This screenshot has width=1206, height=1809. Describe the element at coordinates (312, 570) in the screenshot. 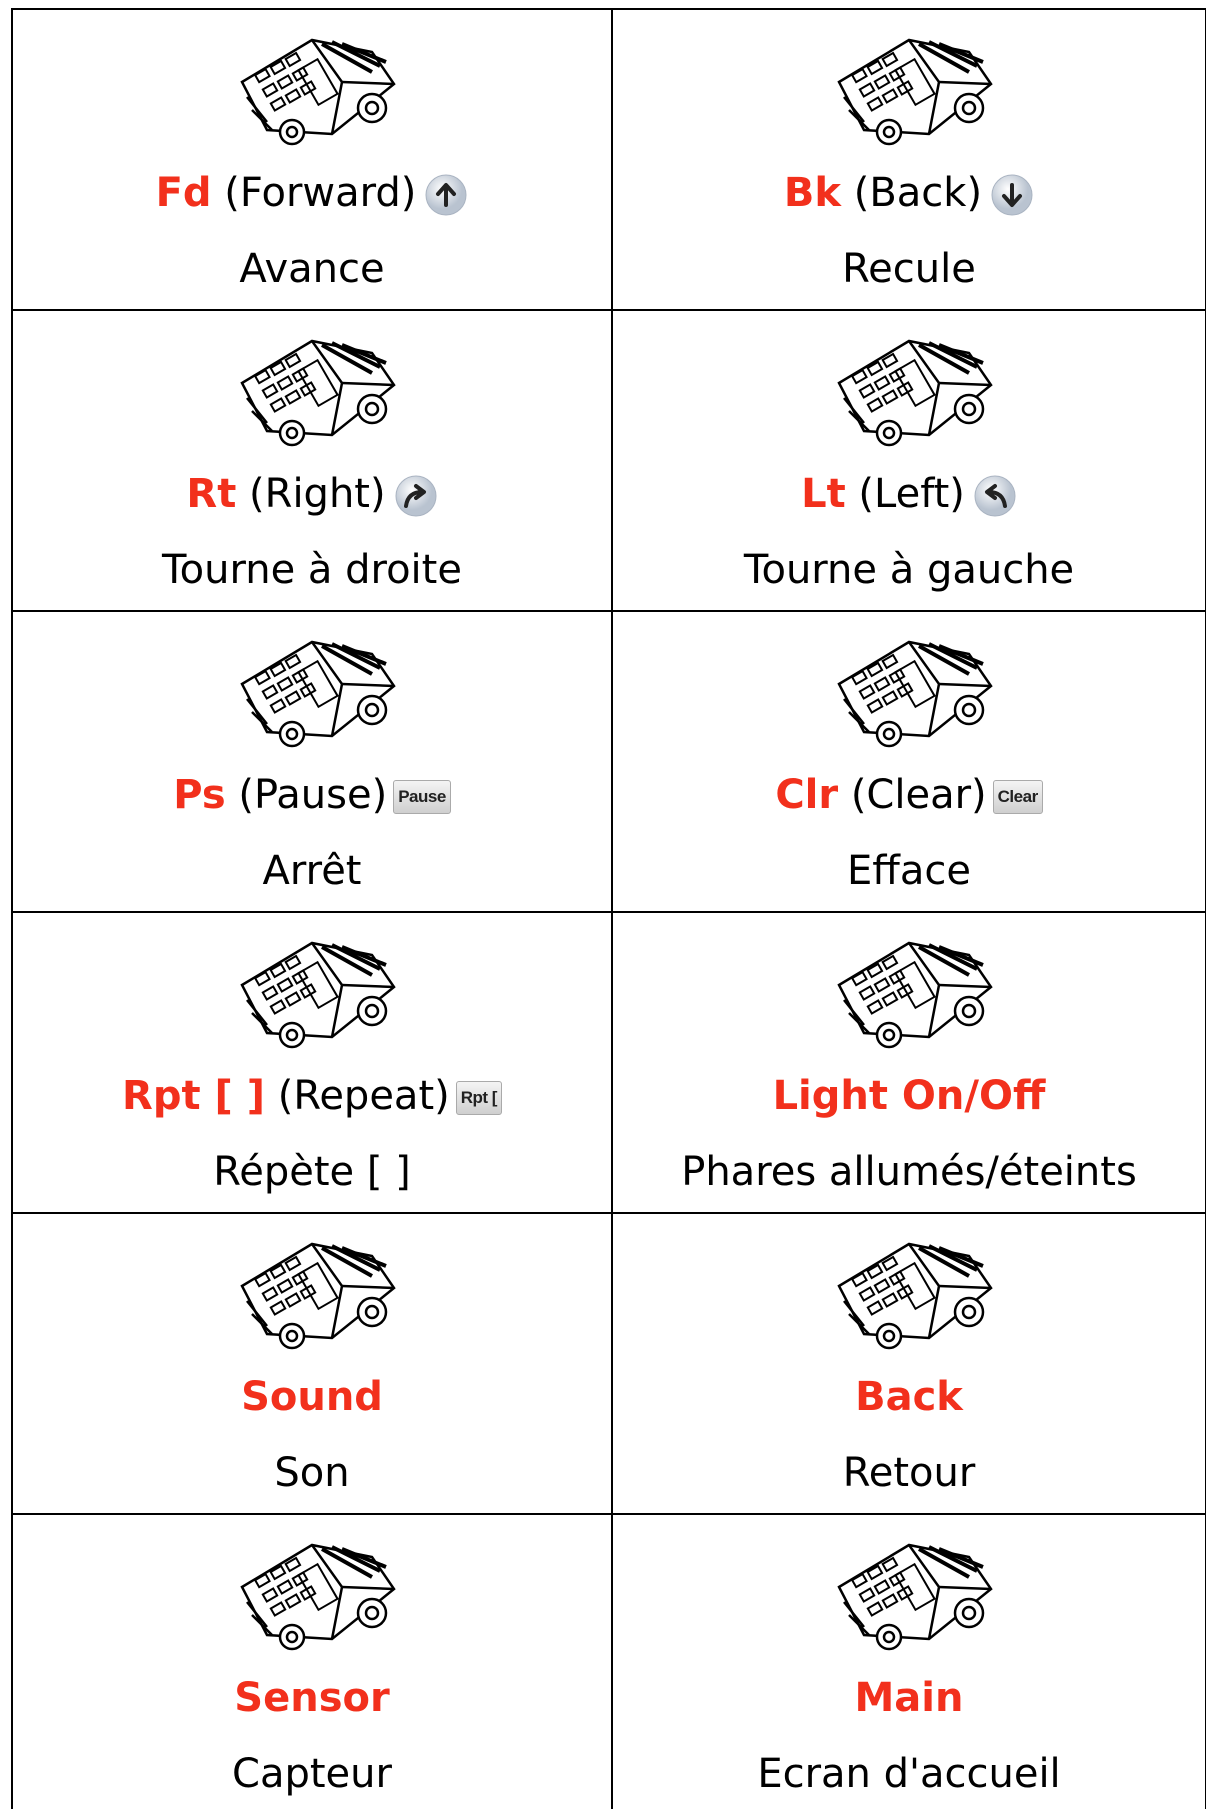

I see `description: Tourne à droite` at that location.